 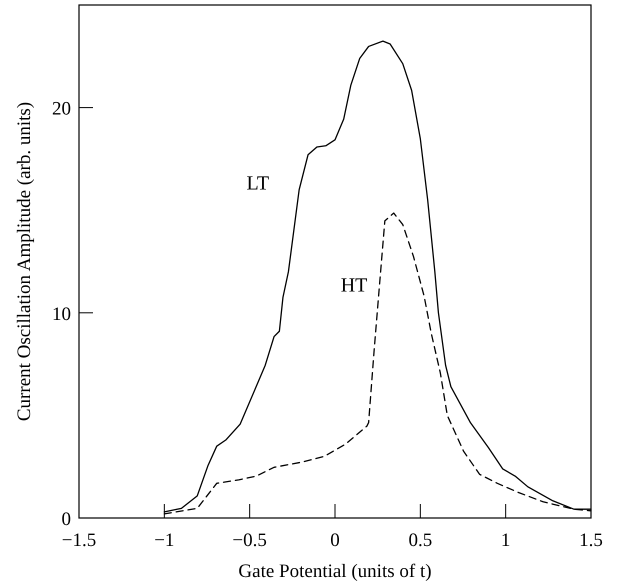 What do you see at coordinates (591, 540) in the screenshot?
I see `x-tick-label: 1.5` at bounding box center [591, 540].